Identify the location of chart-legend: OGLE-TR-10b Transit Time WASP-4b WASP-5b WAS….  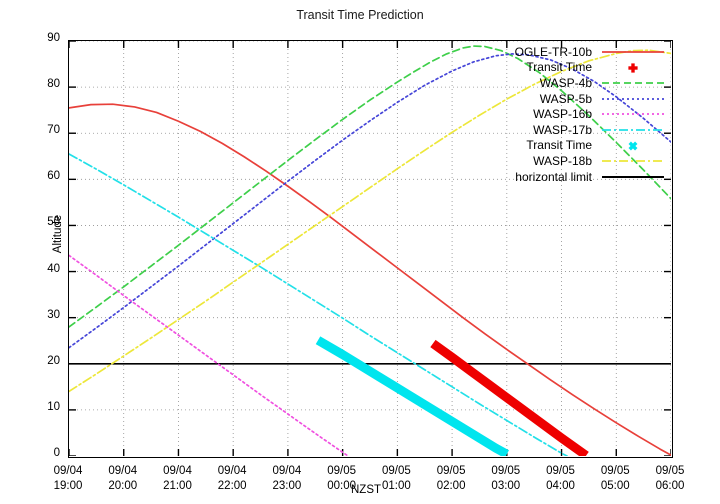
(542, 114).